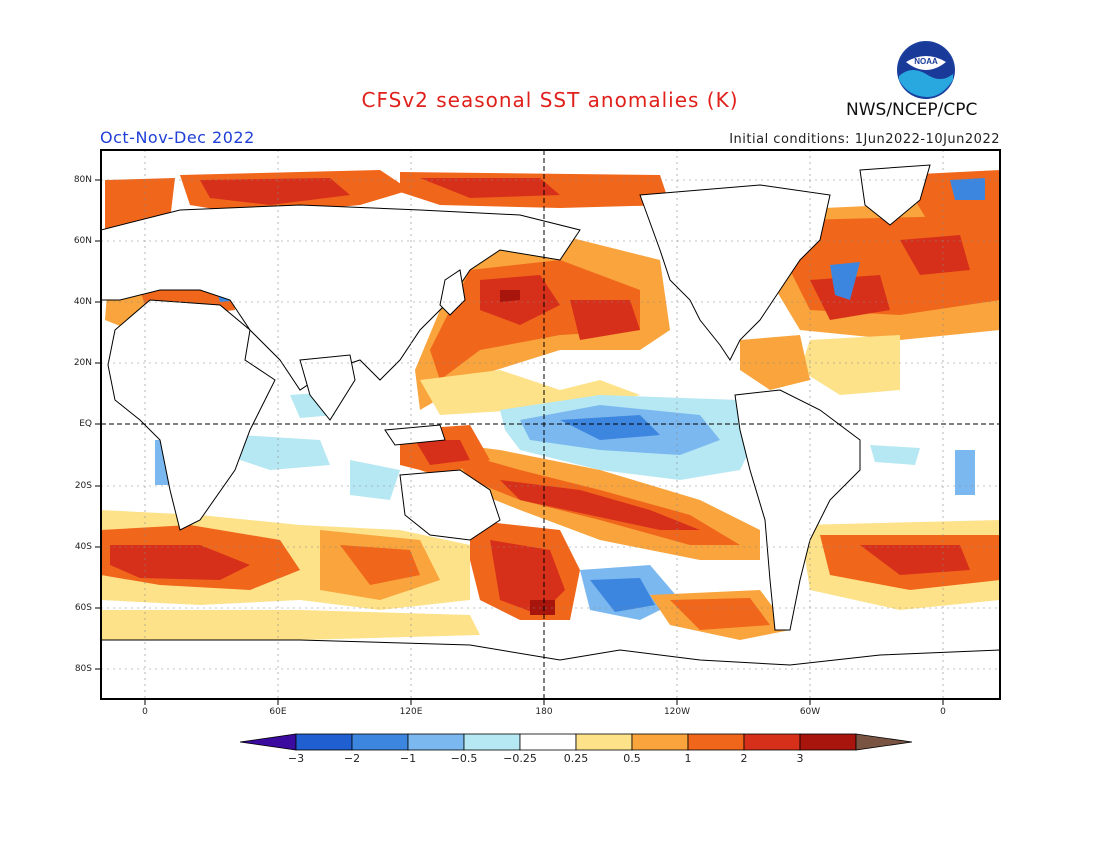 The image size is (1100, 850). Describe the element at coordinates (83, 486) in the screenshot. I see `lat-tick-label: 20S` at that location.